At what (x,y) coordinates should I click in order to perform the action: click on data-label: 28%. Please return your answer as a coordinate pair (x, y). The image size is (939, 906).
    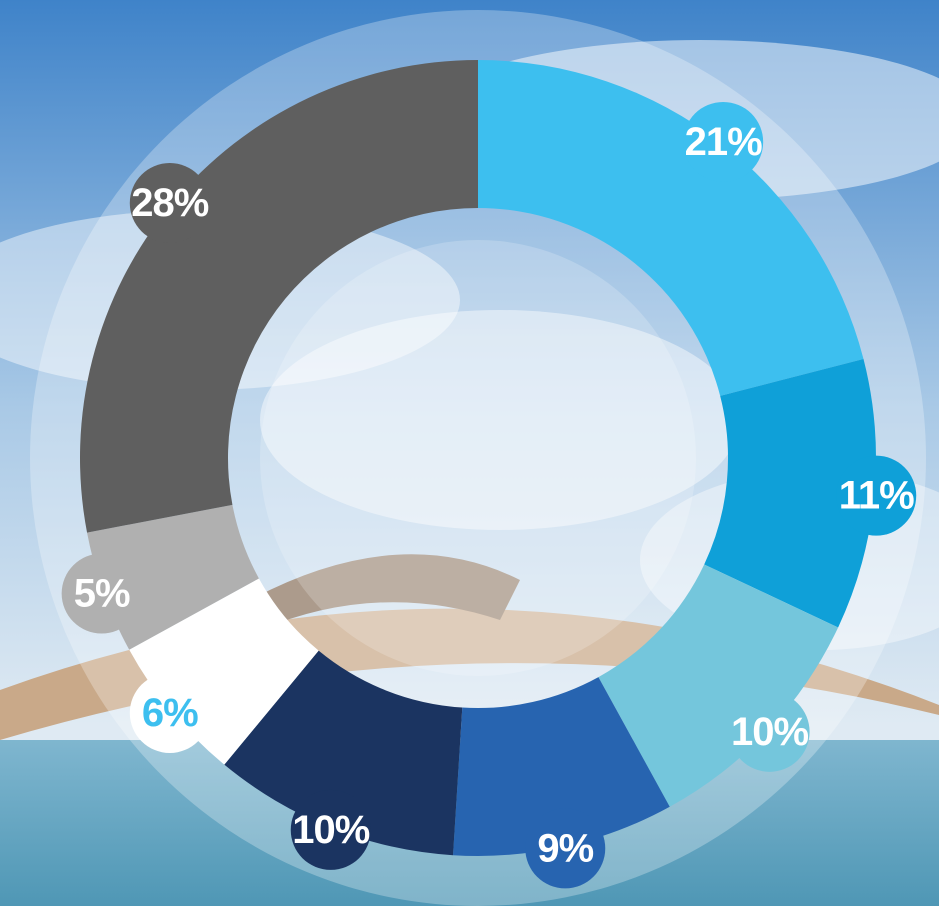
    Looking at the image, I should click on (169, 203).